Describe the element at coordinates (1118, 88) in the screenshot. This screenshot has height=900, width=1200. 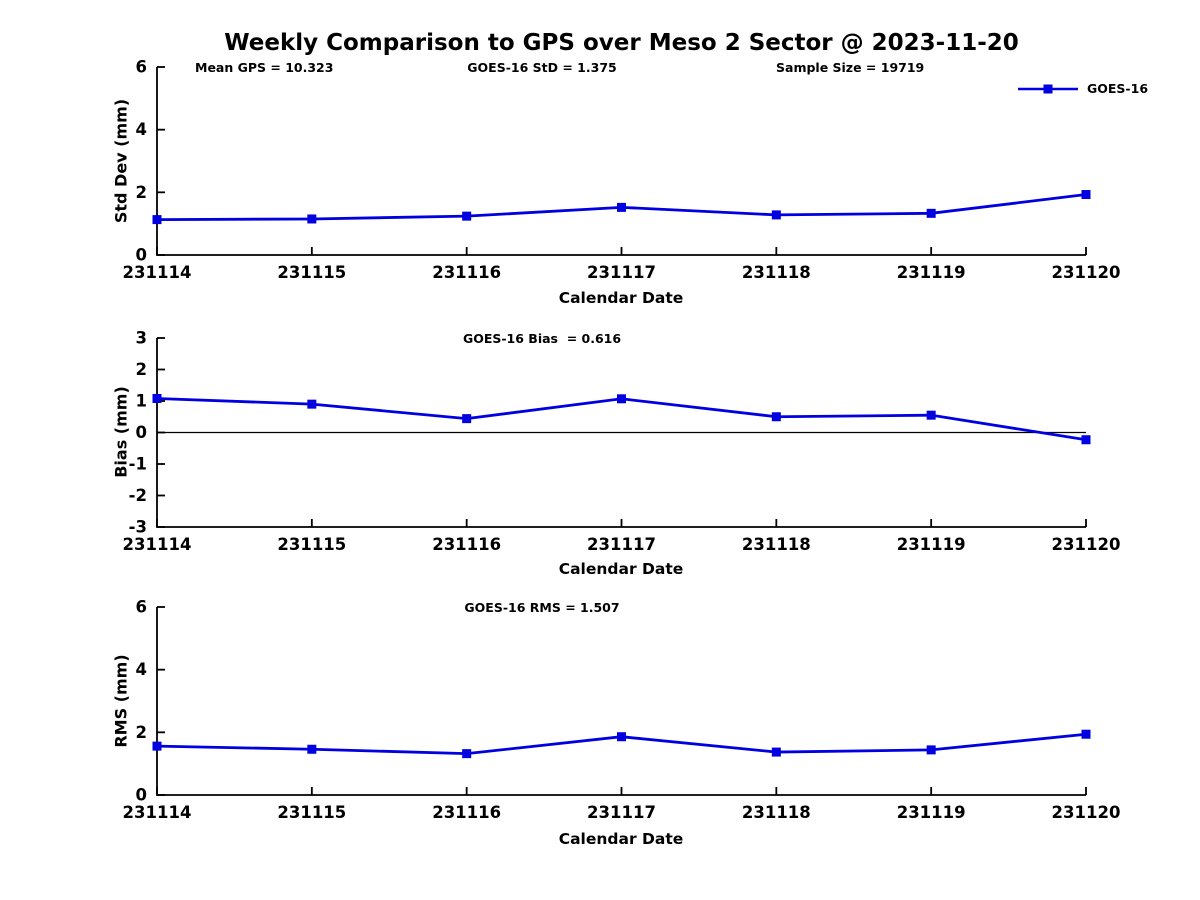
I see `legend-label: GOES-16` at that location.